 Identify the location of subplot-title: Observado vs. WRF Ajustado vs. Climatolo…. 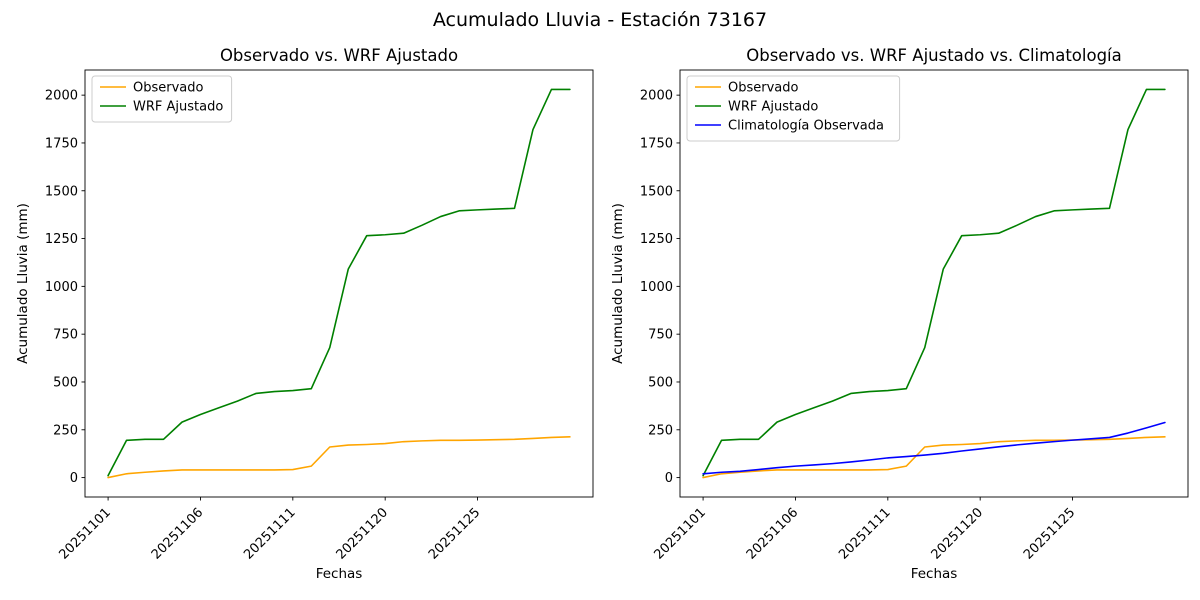
(934, 55).